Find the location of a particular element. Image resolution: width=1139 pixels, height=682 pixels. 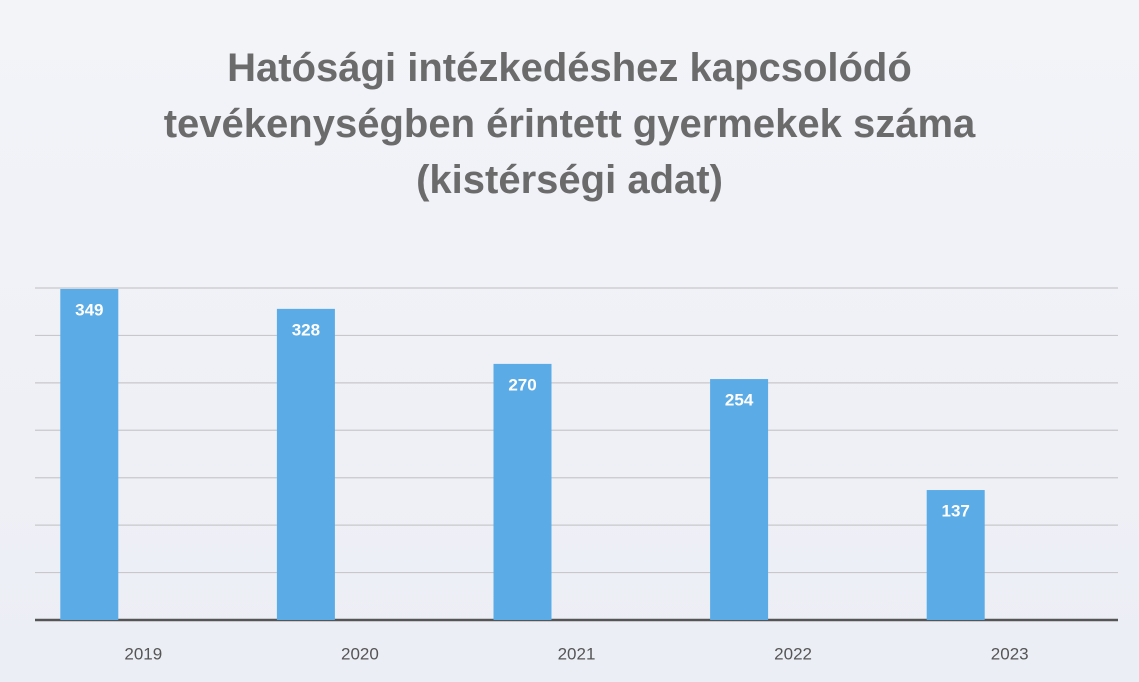

x-tick-label: 2023 is located at coordinates (1010, 653).